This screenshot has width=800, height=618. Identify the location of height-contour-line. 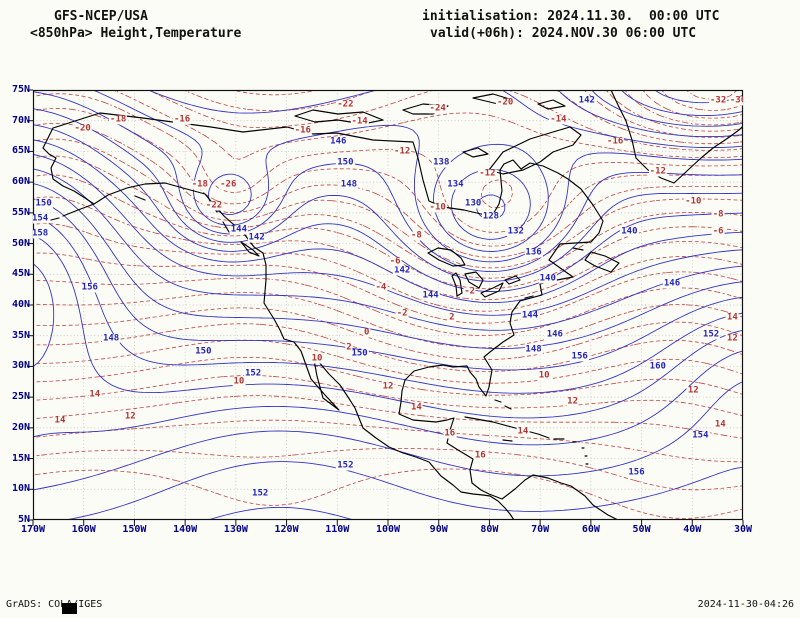
(404, 490).